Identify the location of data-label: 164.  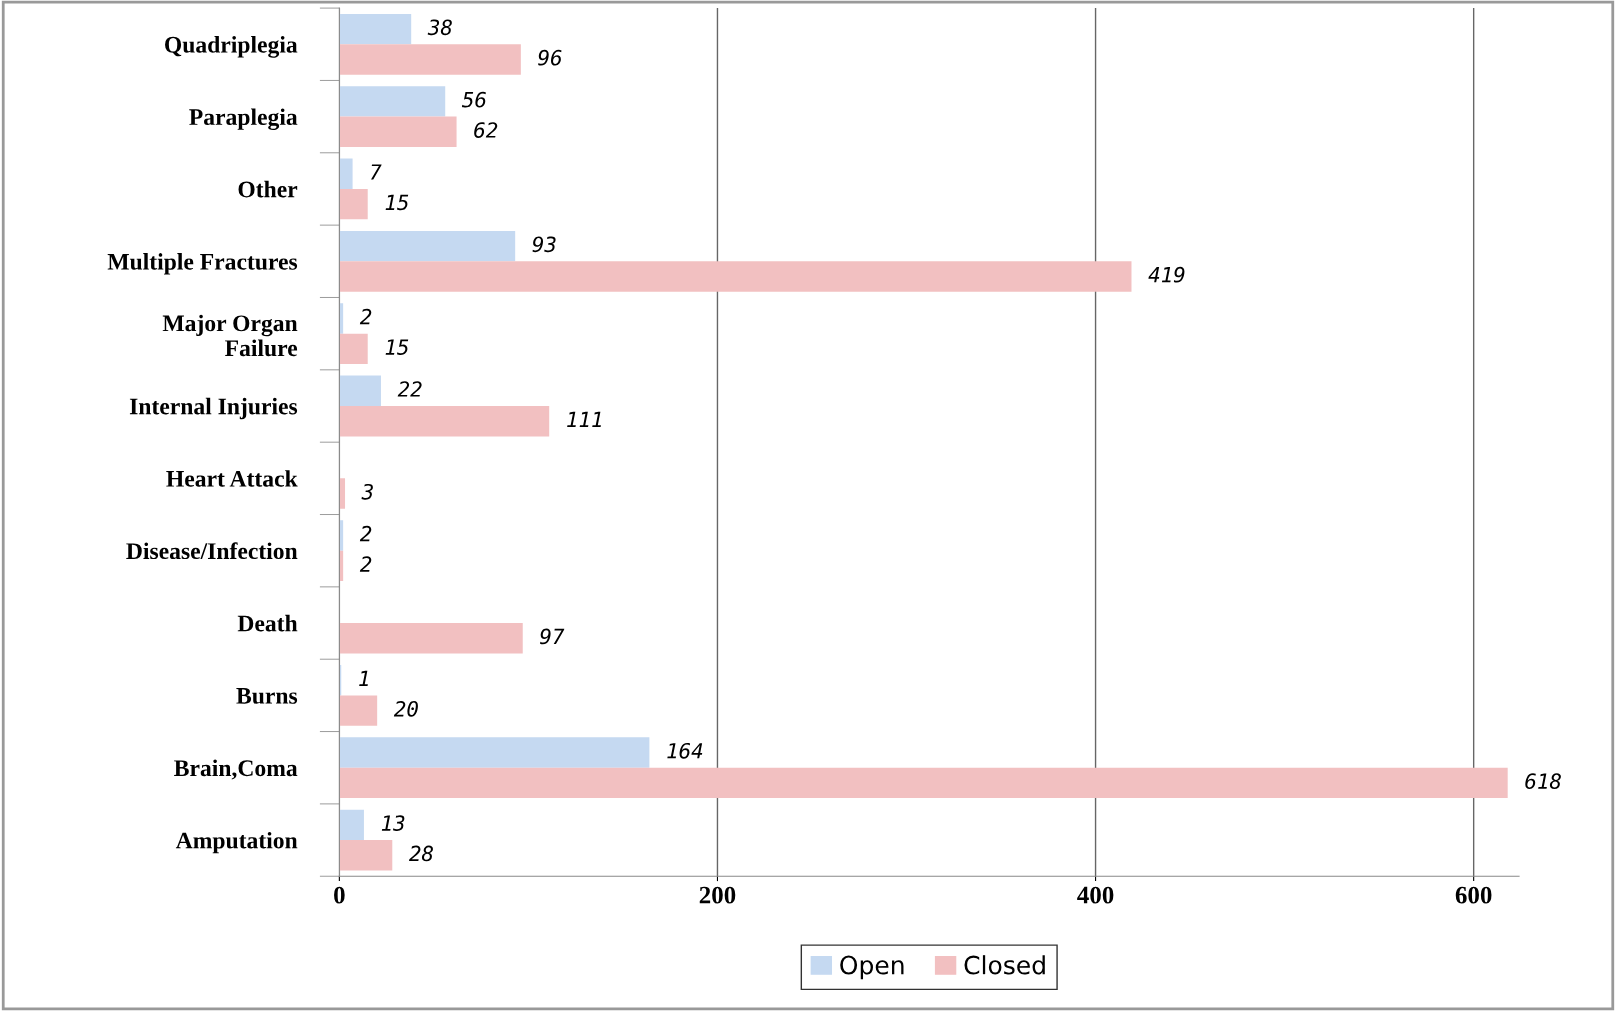
(685, 750).